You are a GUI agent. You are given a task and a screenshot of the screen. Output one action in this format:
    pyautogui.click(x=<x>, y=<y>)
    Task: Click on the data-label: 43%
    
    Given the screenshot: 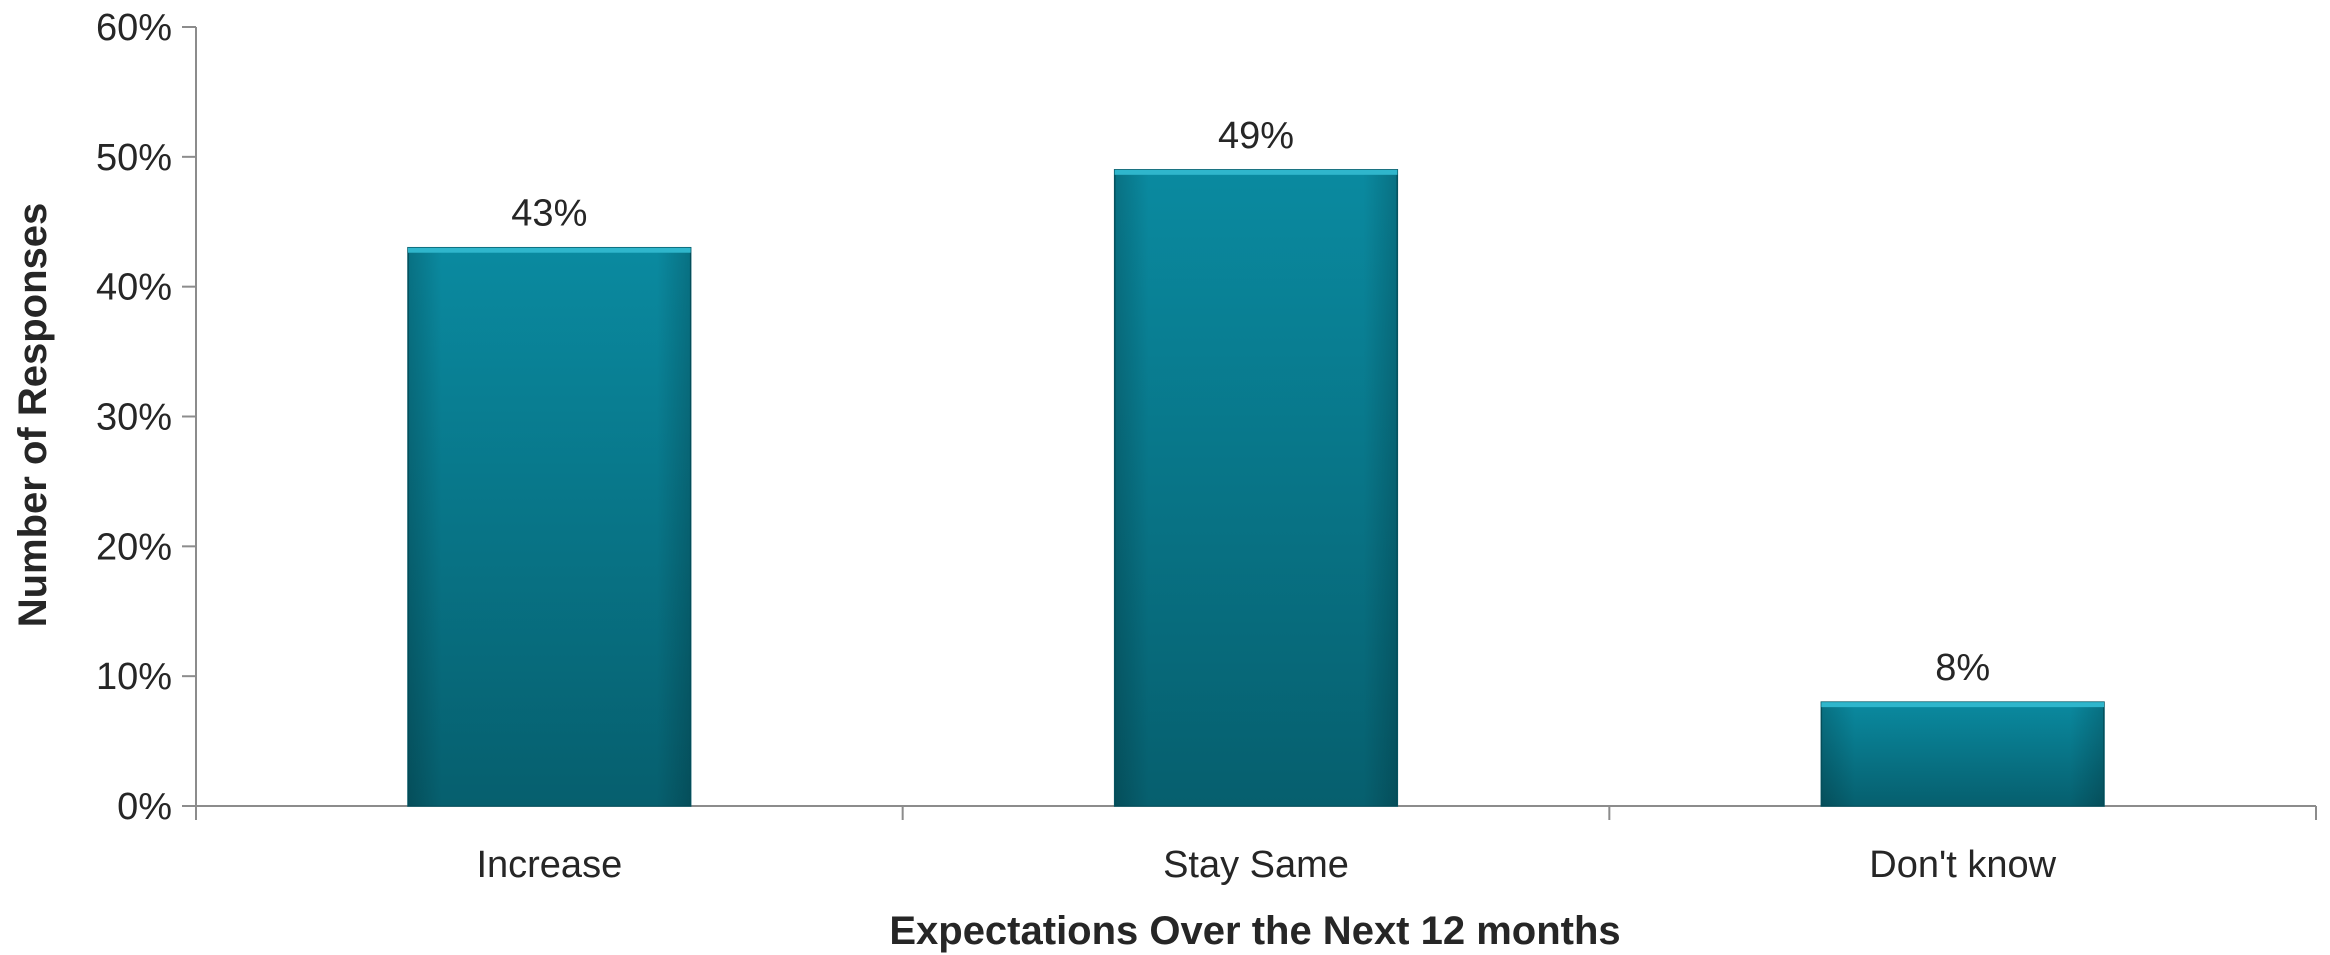 What is the action you would take?
    pyautogui.click(x=549, y=214)
    